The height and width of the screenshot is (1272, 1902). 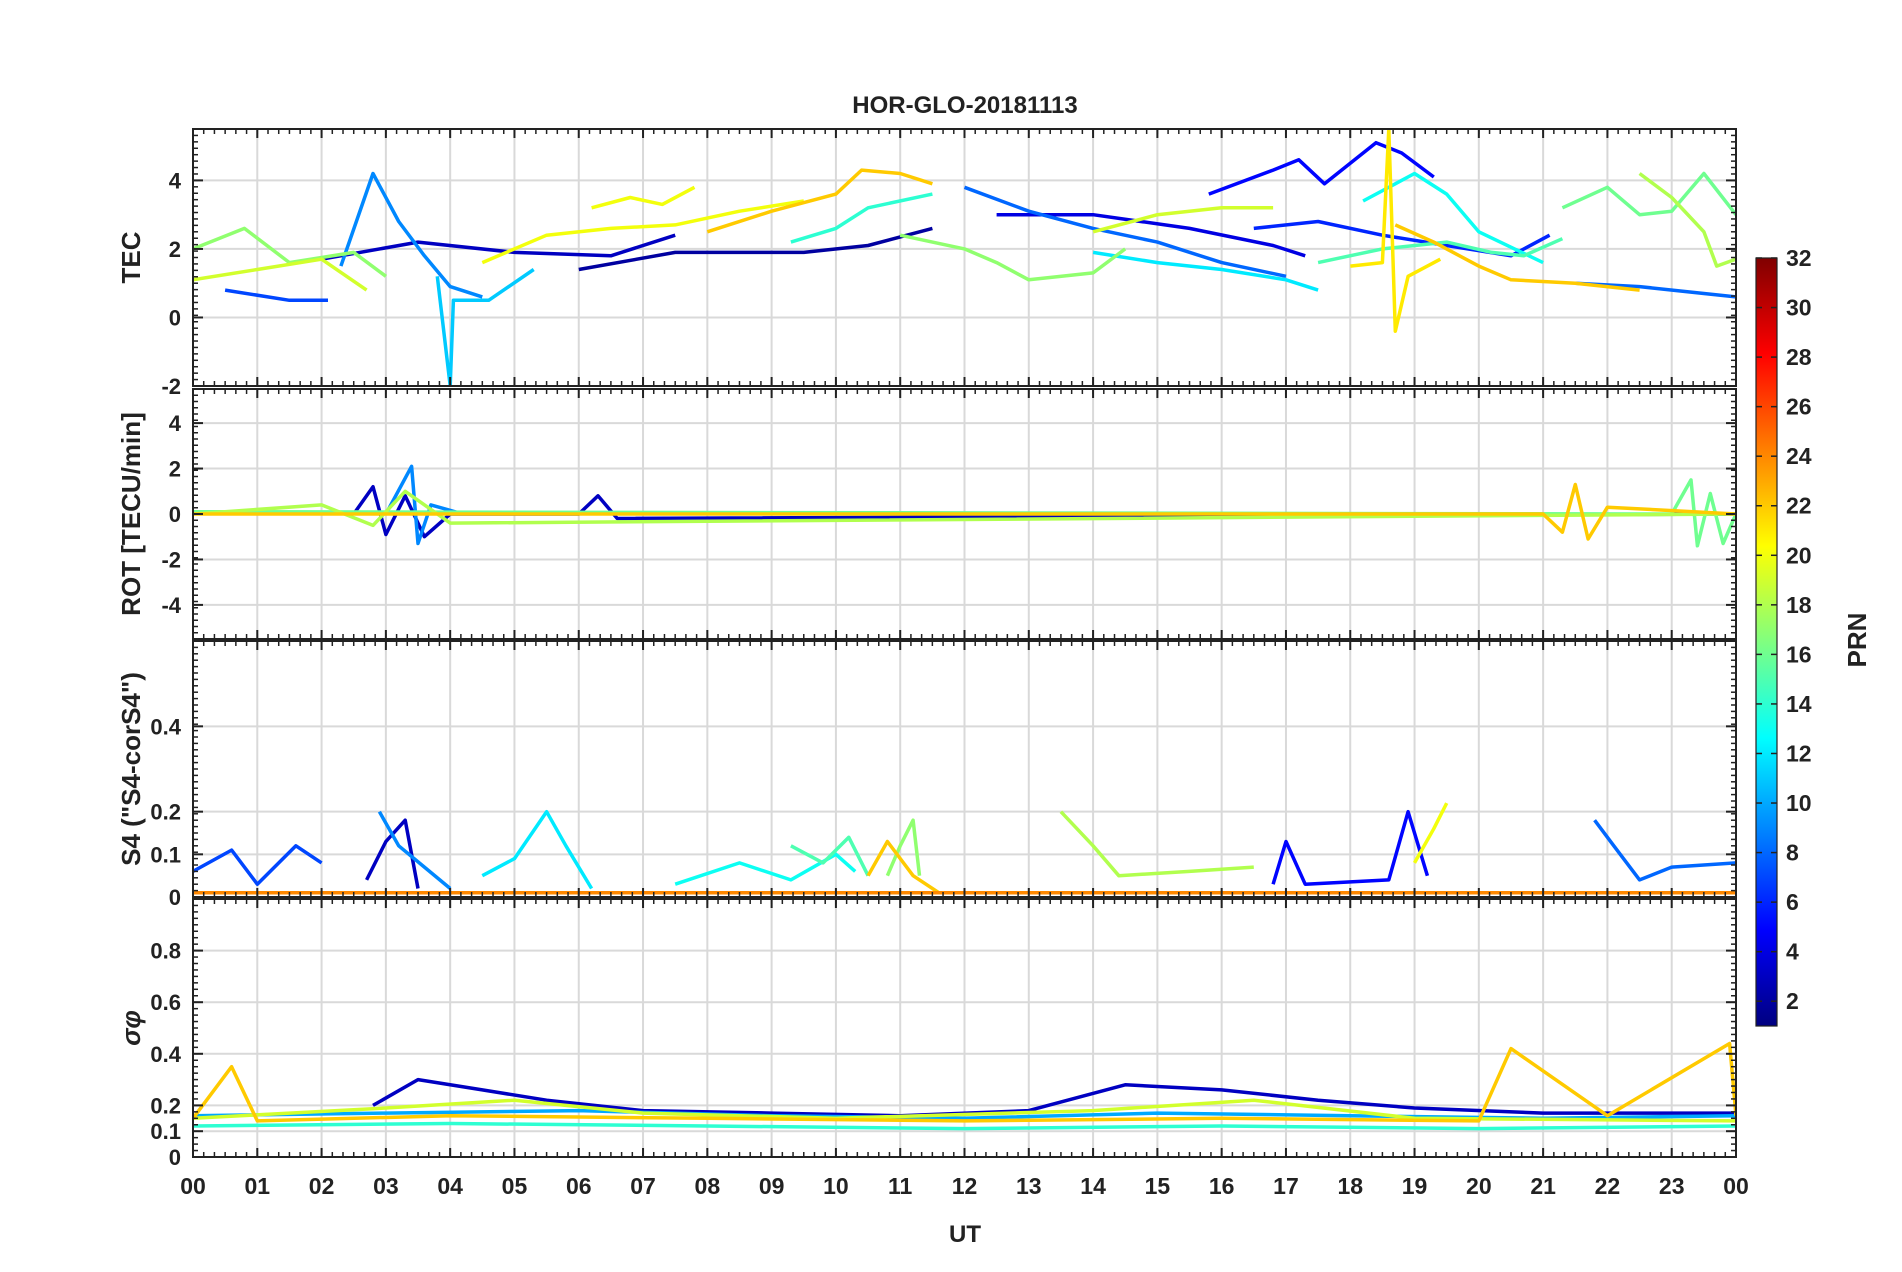 What do you see at coordinates (1799, 258) in the screenshot?
I see `colorbar-tick-label: 32` at bounding box center [1799, 258].